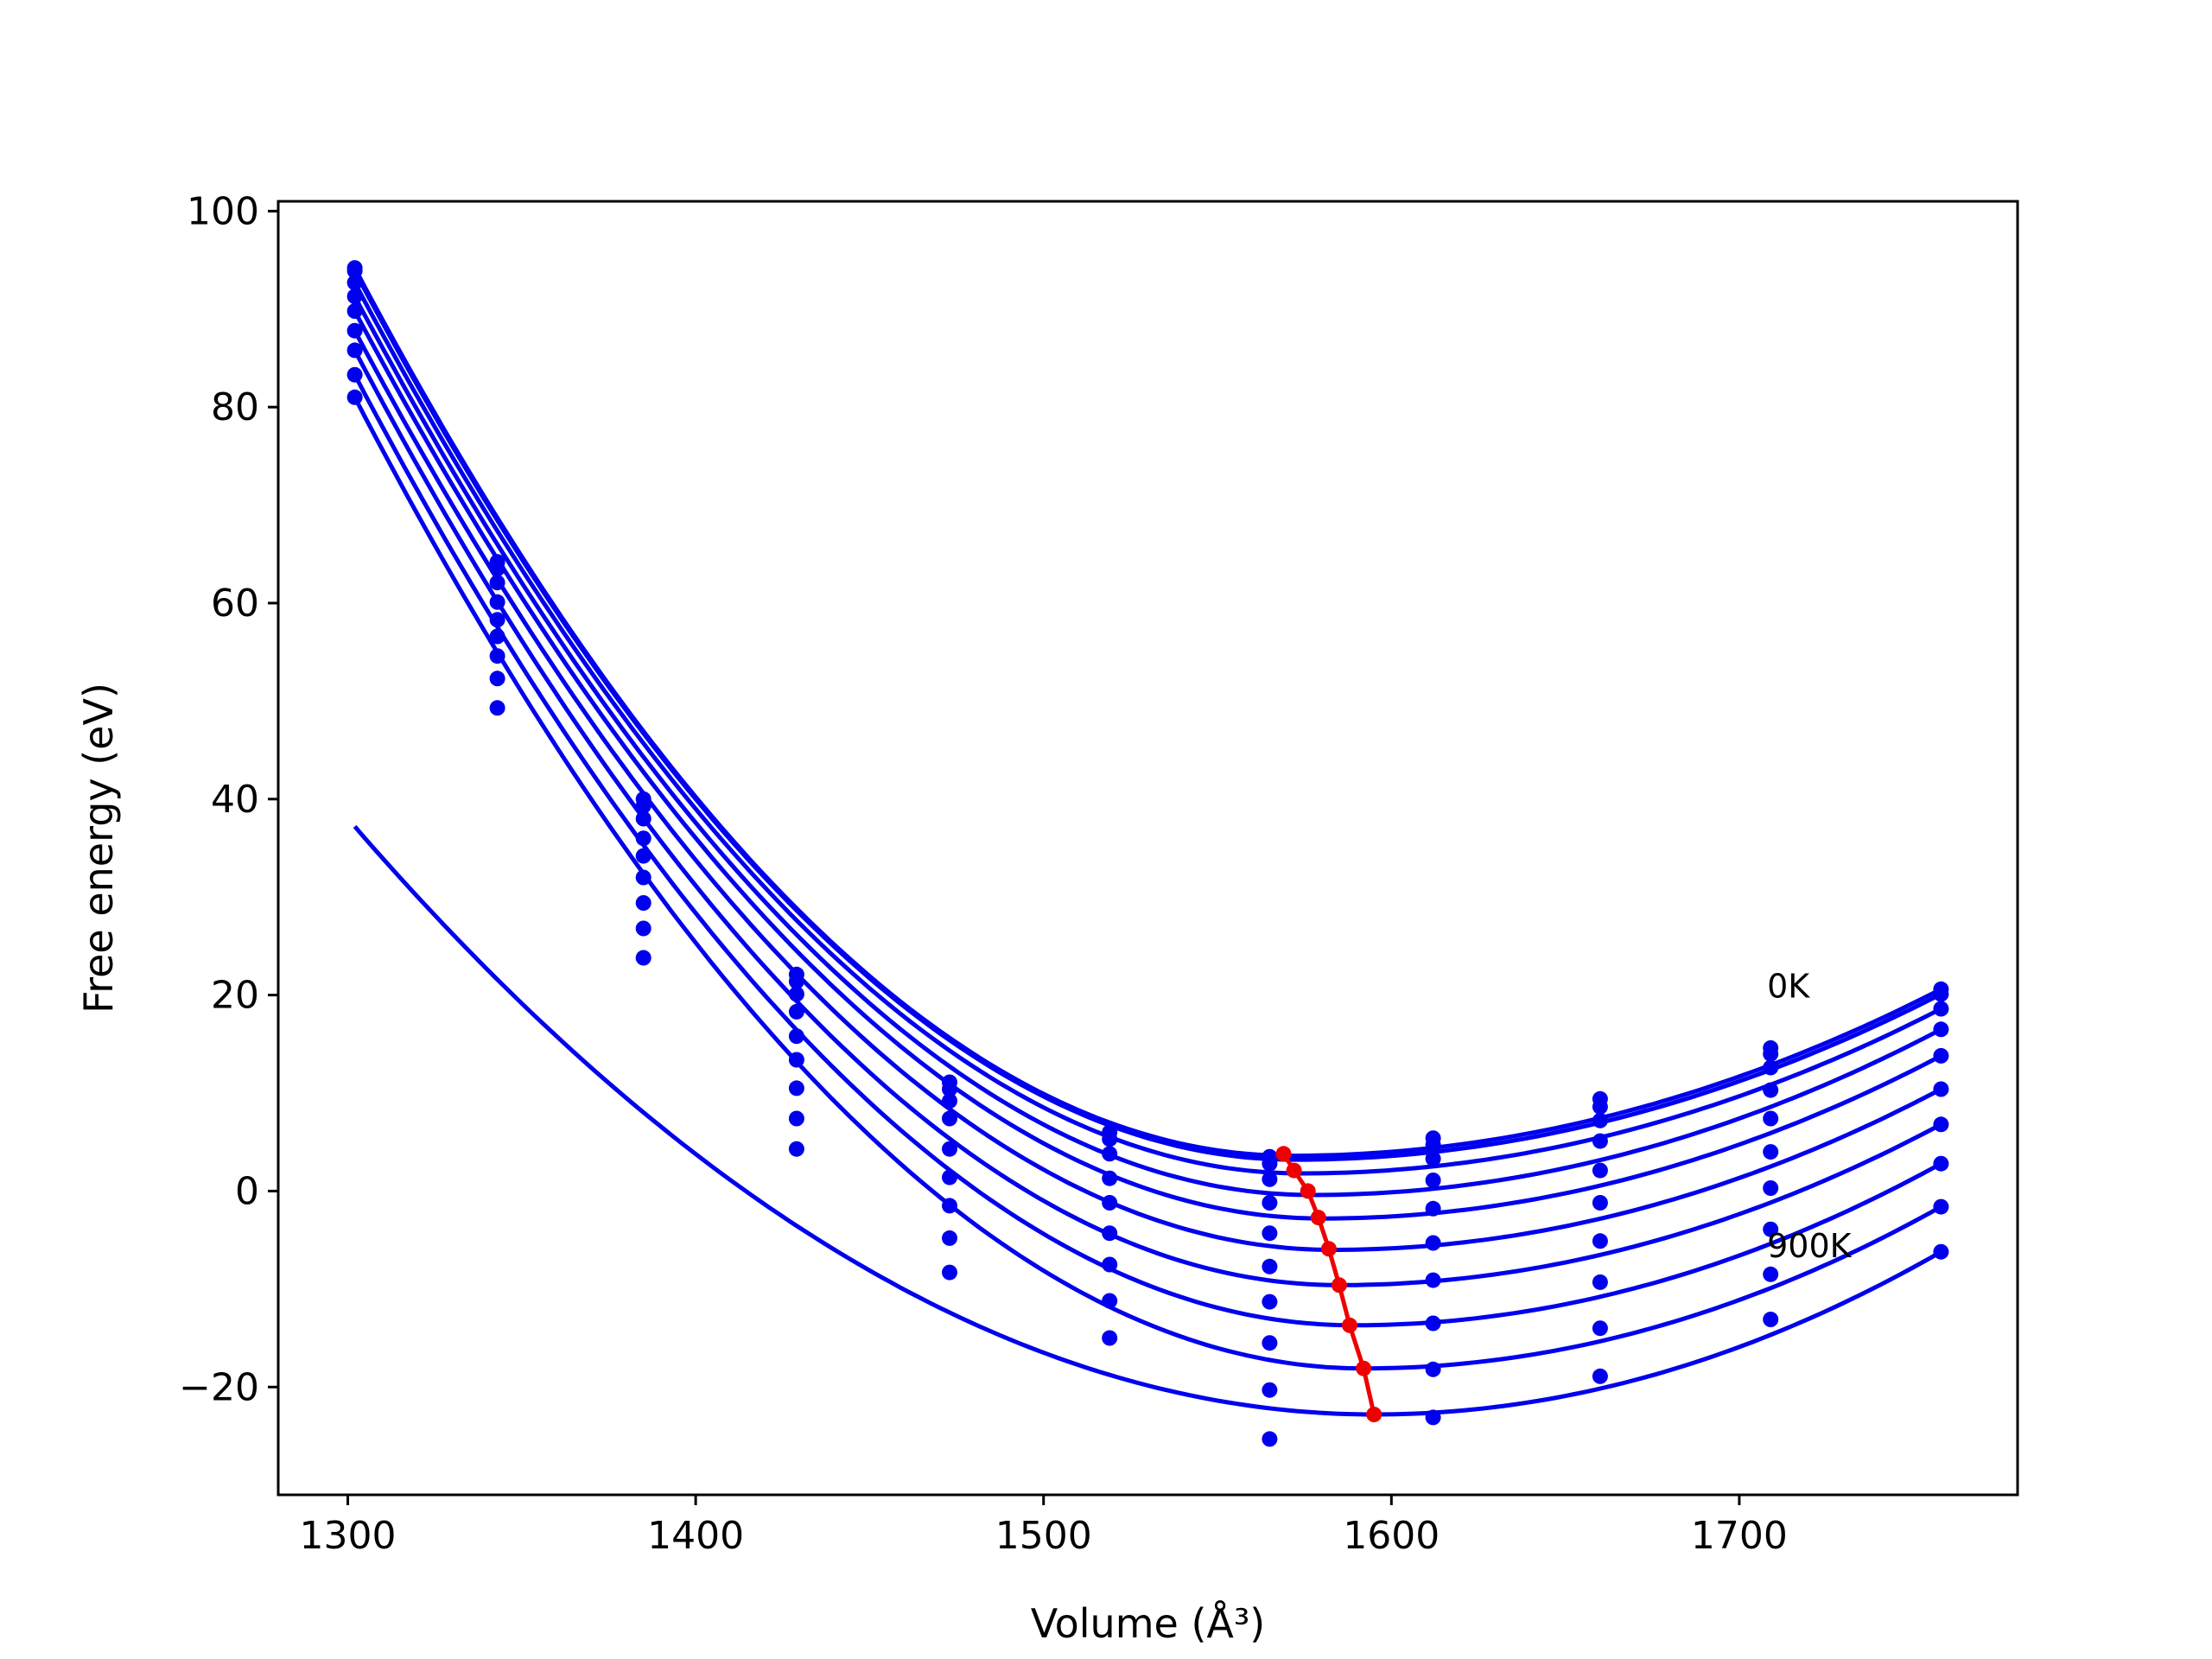  What do you see at coordinates (1739, 1536) in the screenshot?
I see `x-tick-label: 1700` at bounding box center [1739, 1536].